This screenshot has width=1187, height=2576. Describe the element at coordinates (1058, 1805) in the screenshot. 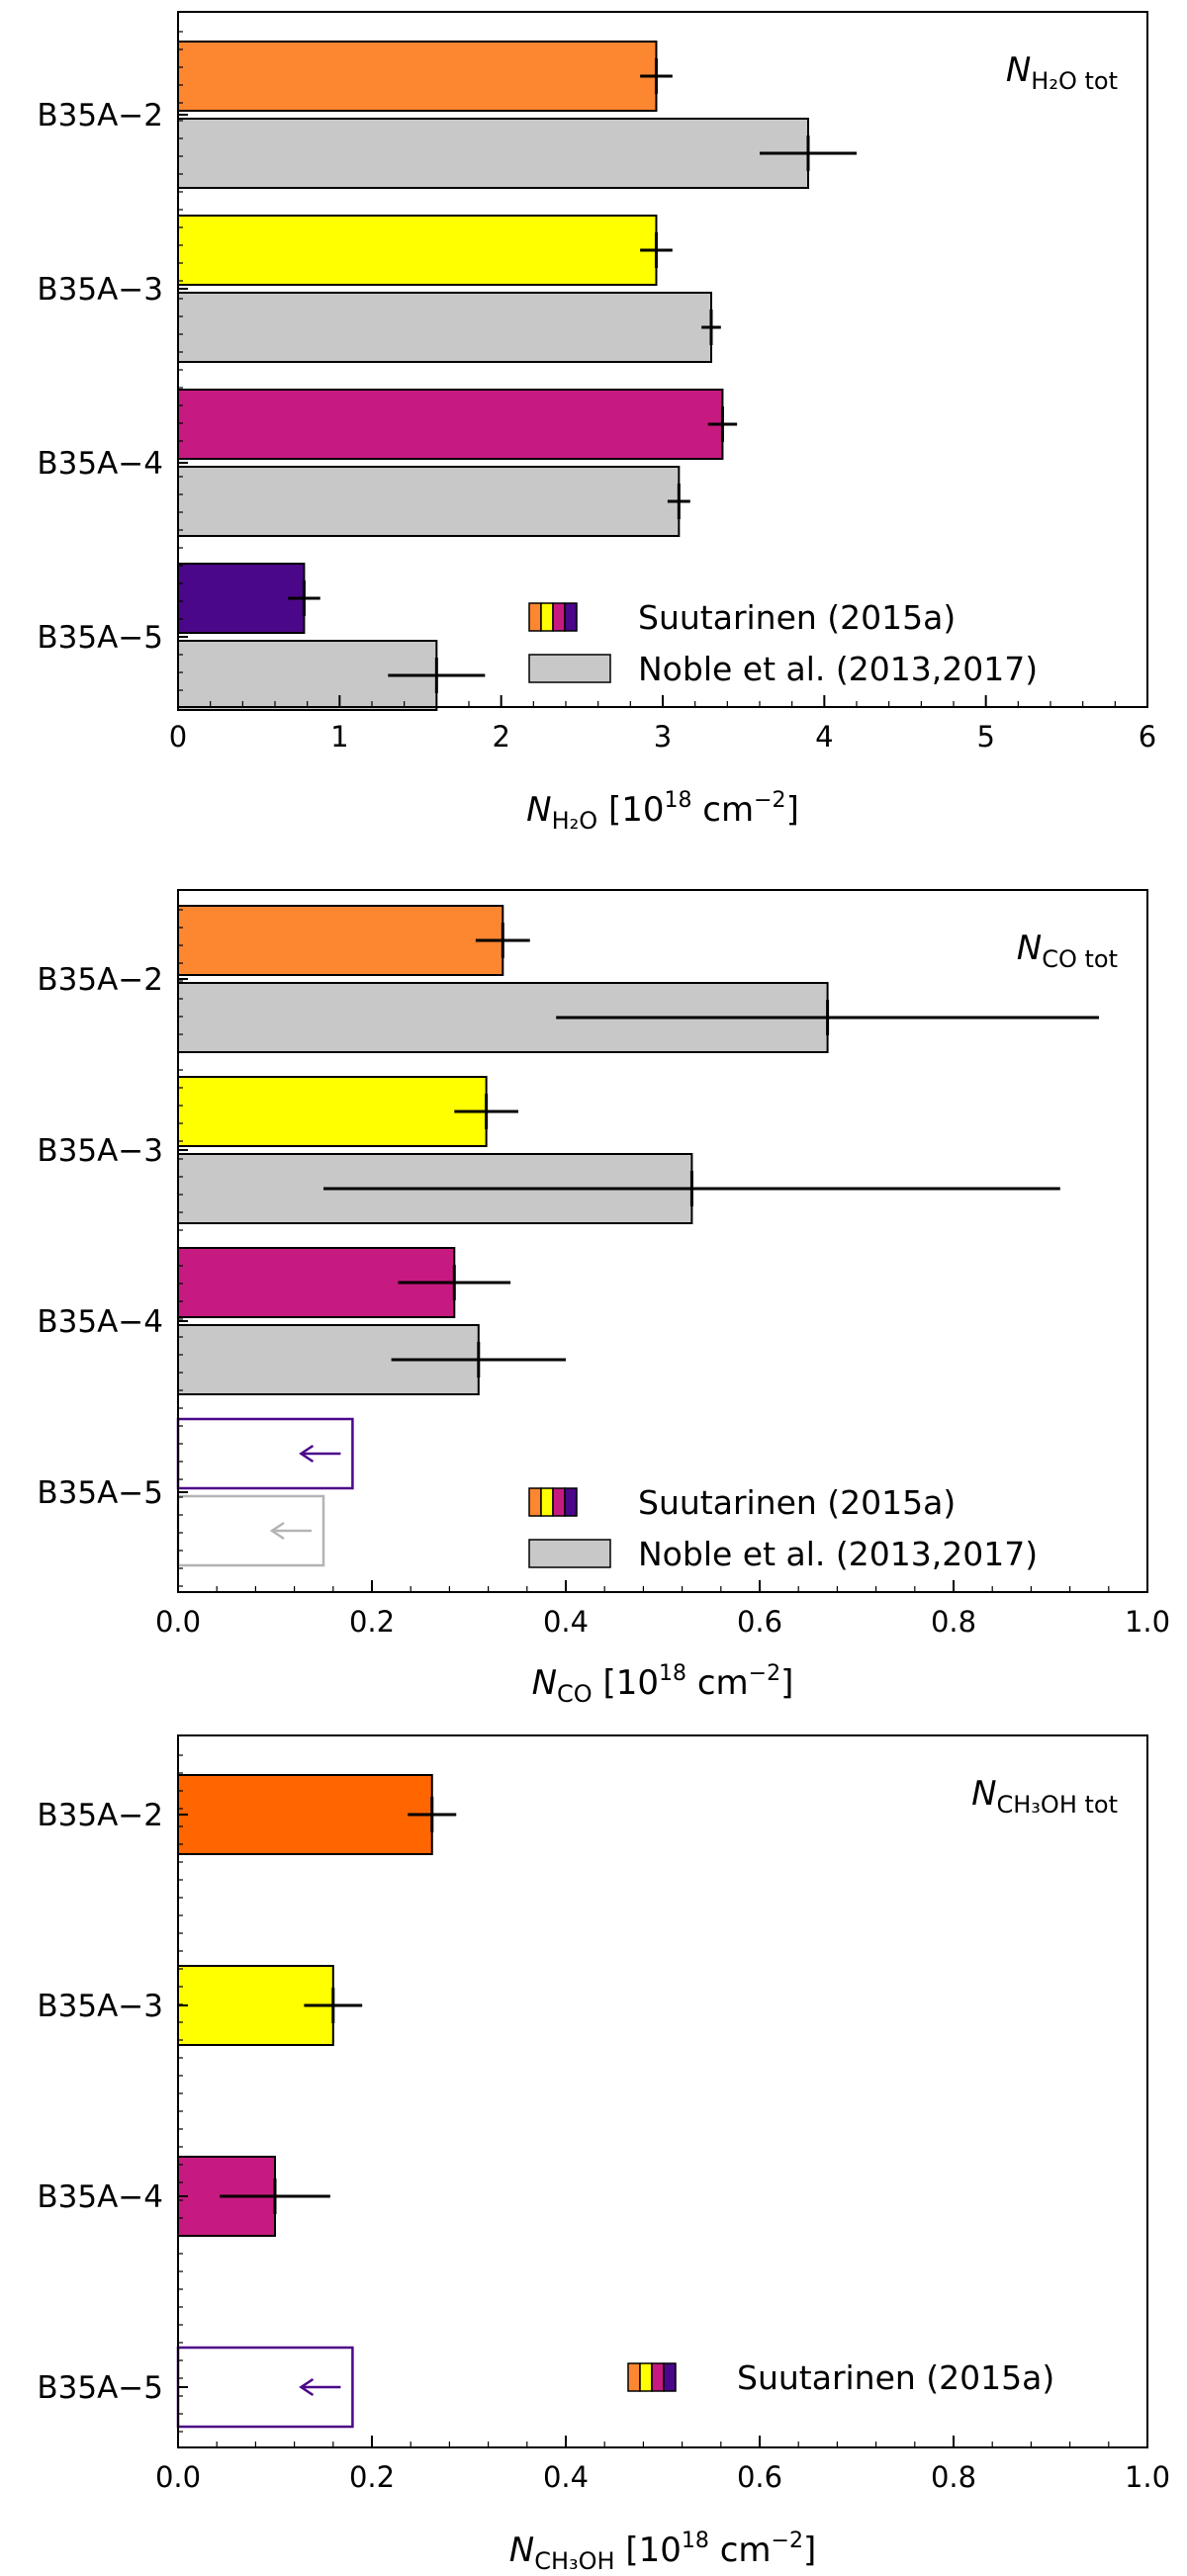

I see `annotation-subscript: CH₃OH tot` at that location.